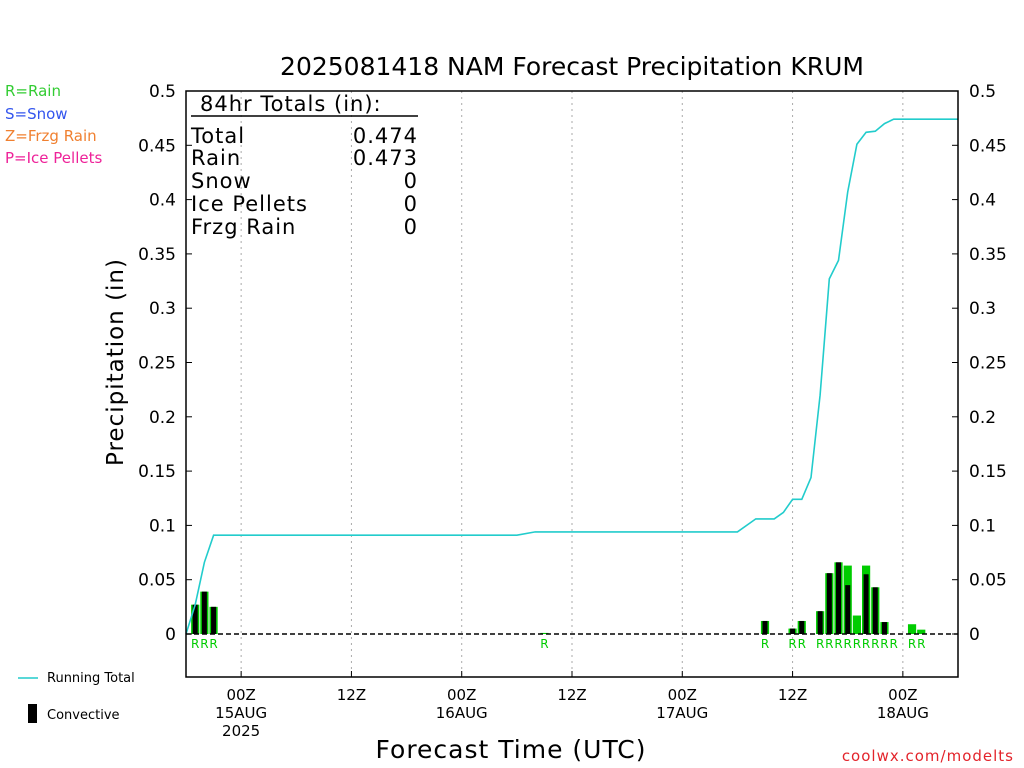 This screenshot has height=768, width=1024. I want to click on y-tick-label-left: 0.2, so click(162, 418).